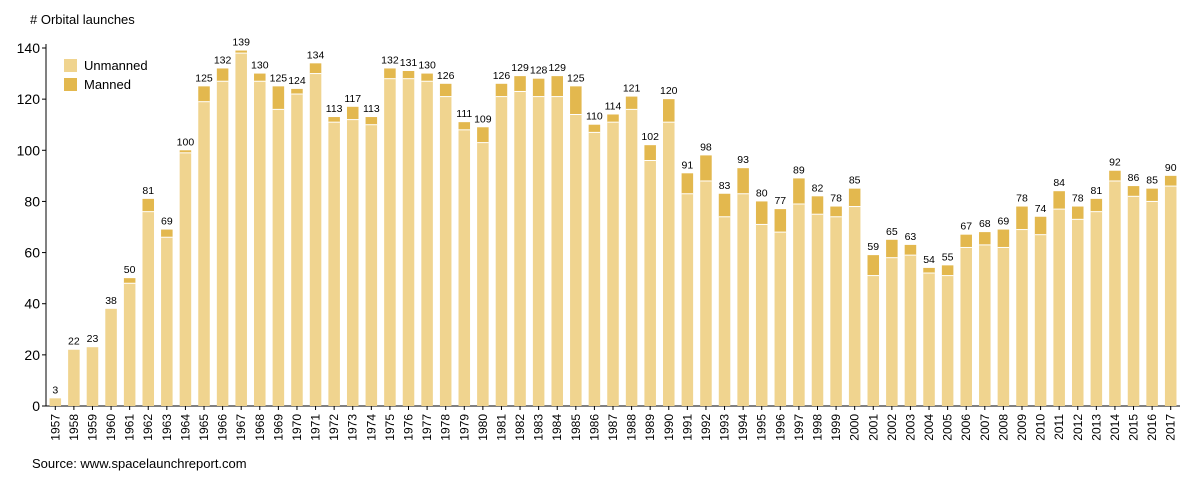 This screenshot has height=489, width=1200. I want to click on data-label-1979: 111, so click(464, 114).